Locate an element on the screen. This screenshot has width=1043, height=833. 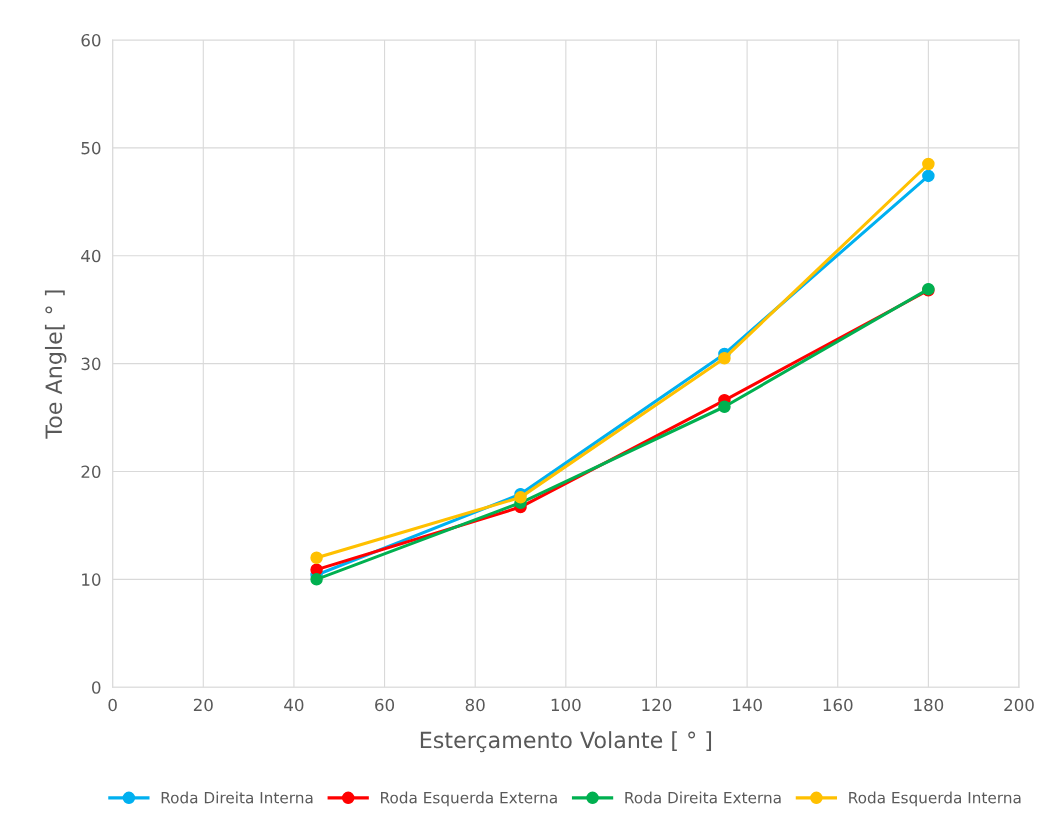
x-tick-label: 140 is located at coordinates (747, 705).